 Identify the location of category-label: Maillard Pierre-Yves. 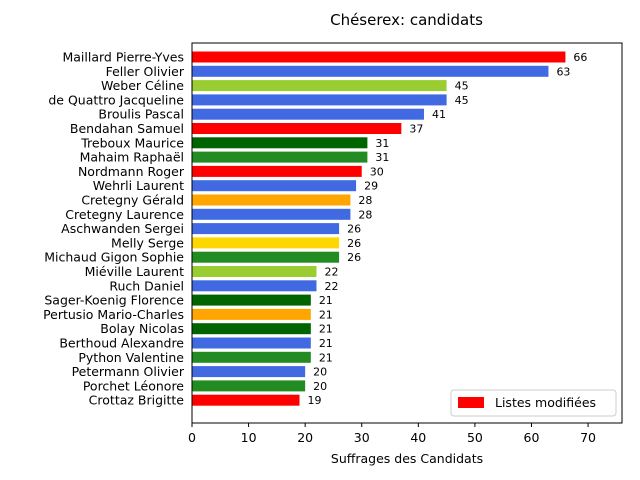
(123, 57).